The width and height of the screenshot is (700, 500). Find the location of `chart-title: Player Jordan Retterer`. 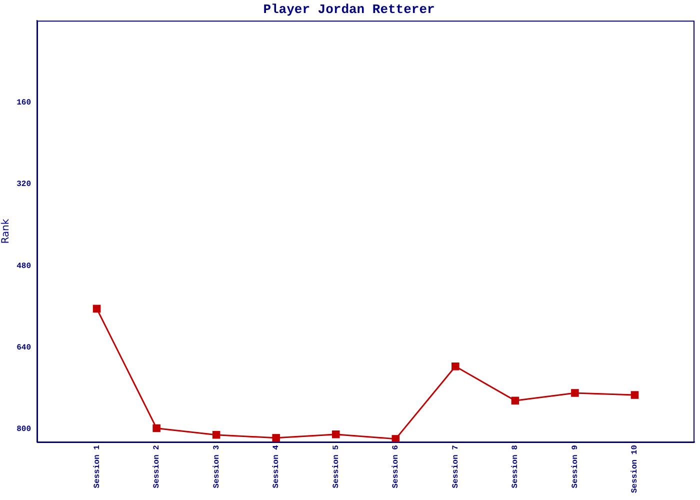

chart-title: Player Jordan Retterer is located at coordinates (349, 10).